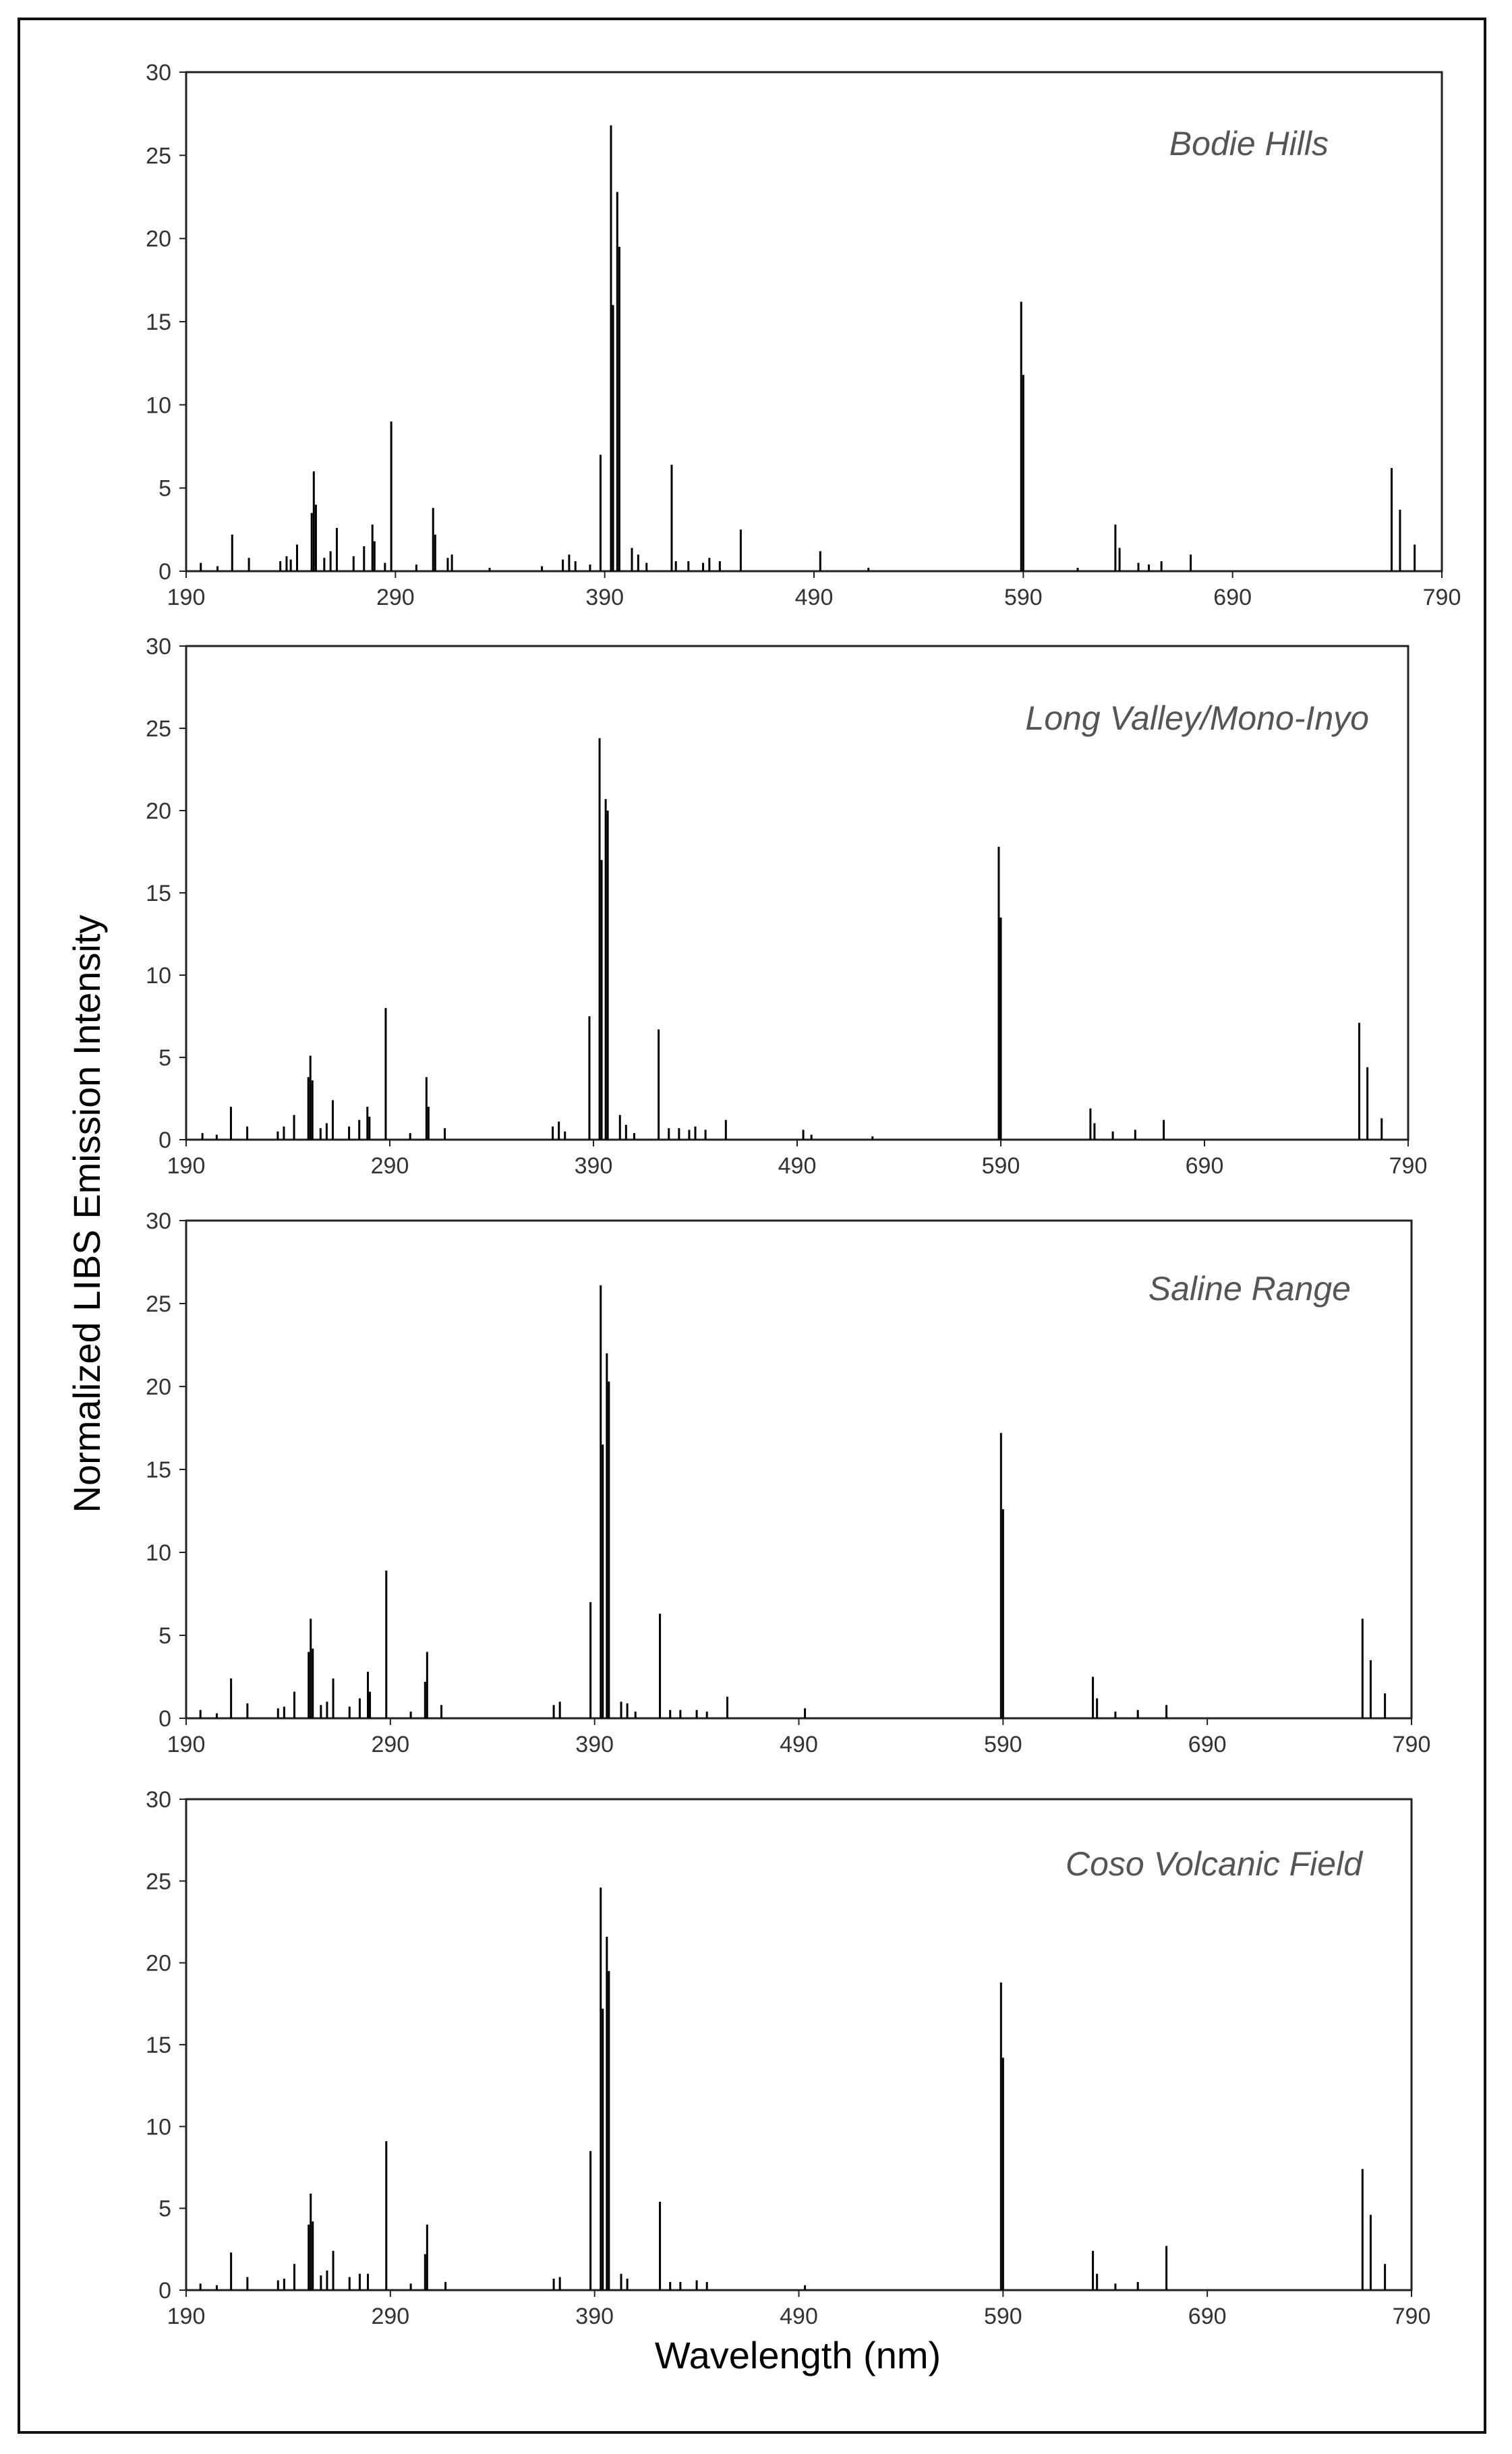 The width and height of the screenshot is (1512, 2454). I want to click on panel-title: Saline Range, so click(1249, 1289).